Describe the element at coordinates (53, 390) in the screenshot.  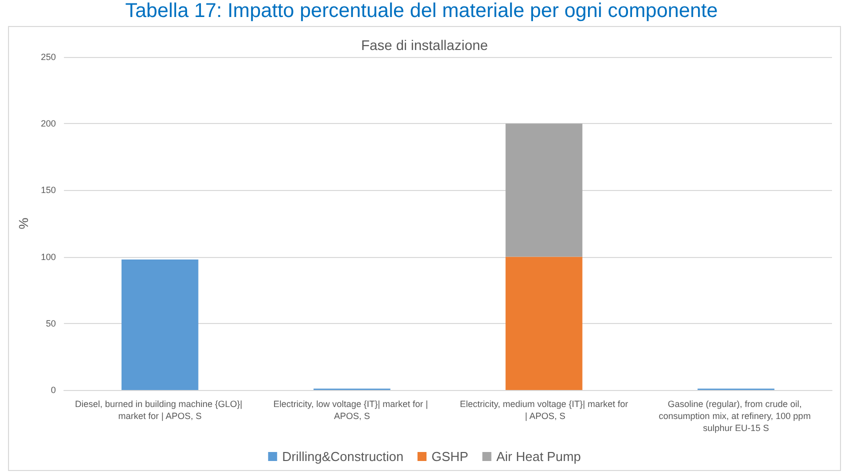
I see `y-tick-label: 0` at that location.